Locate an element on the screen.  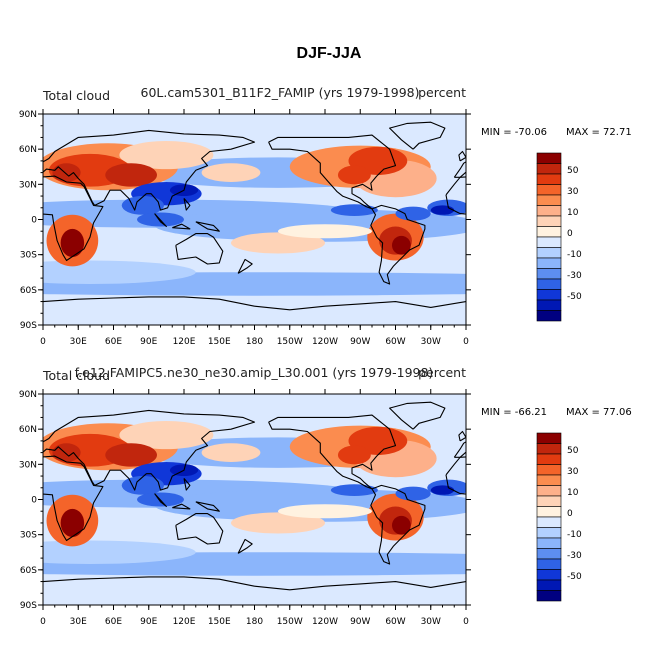
bottom-min-label: MIN = -66.21 is located at coordinates (514, 412).